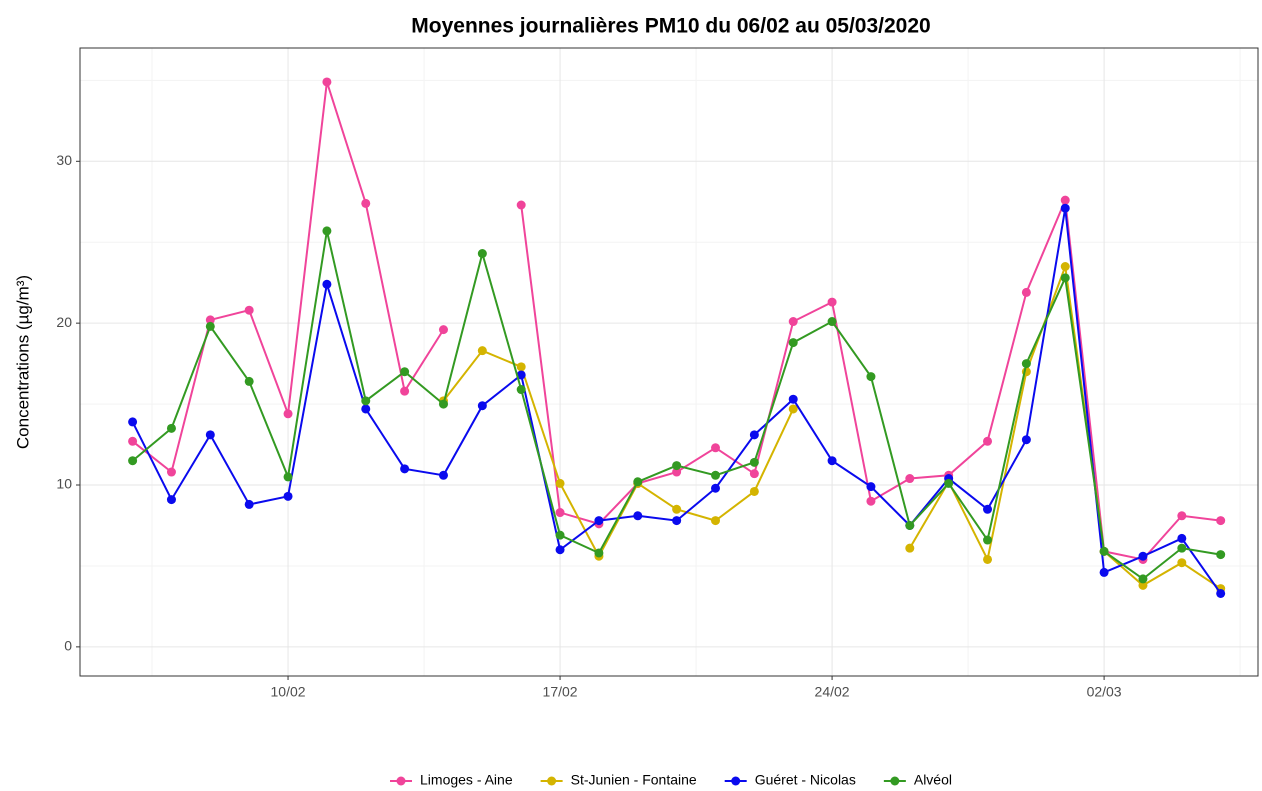  What do you see at coordinates (64, 160) in the screenshot?
I see `y-tick-label: 30` at bounding box center [64, 160].